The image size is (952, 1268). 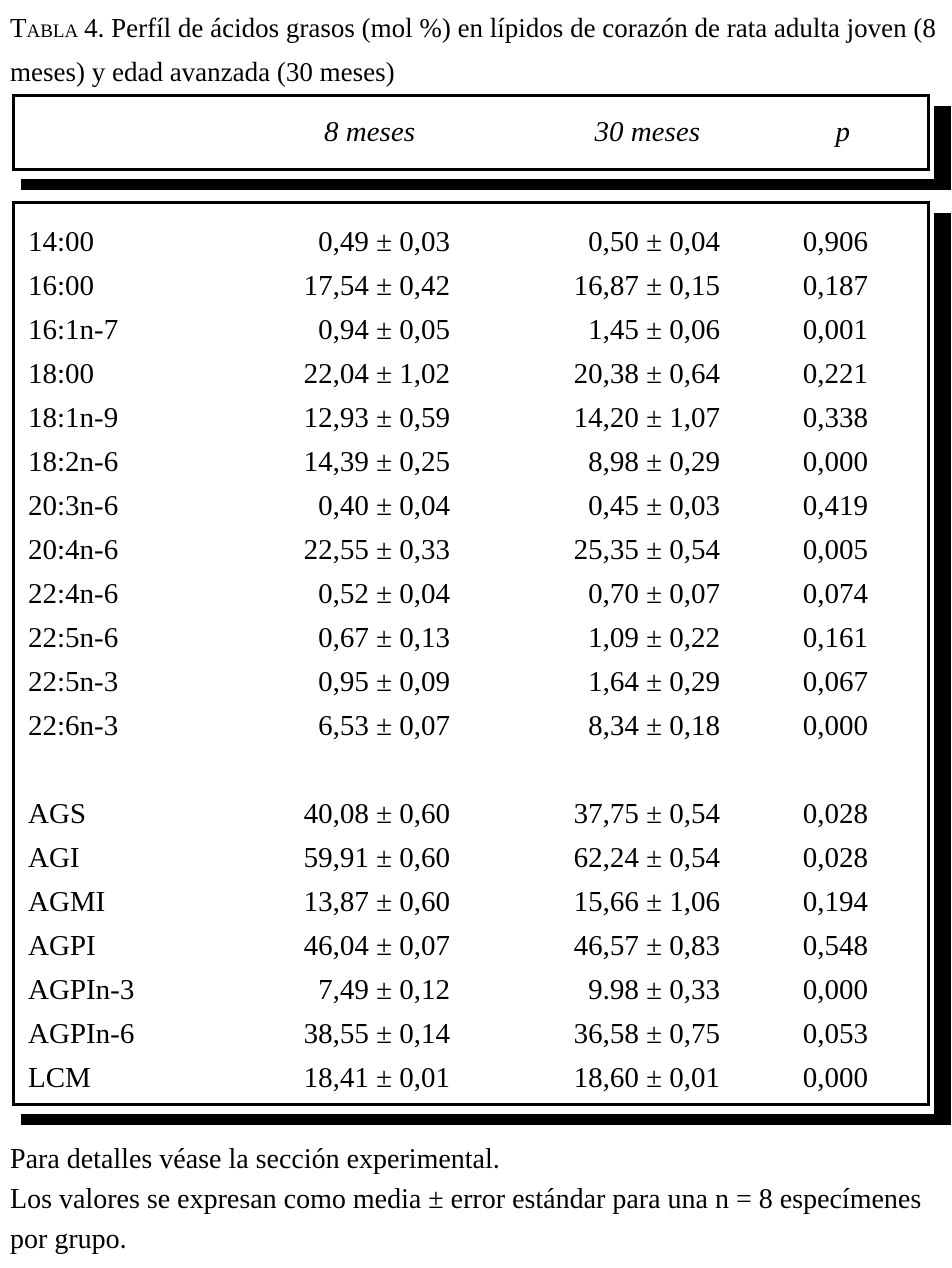 I want to click on value-30-meses: 1,09 ± 0,22, so click(x=654, y=638).